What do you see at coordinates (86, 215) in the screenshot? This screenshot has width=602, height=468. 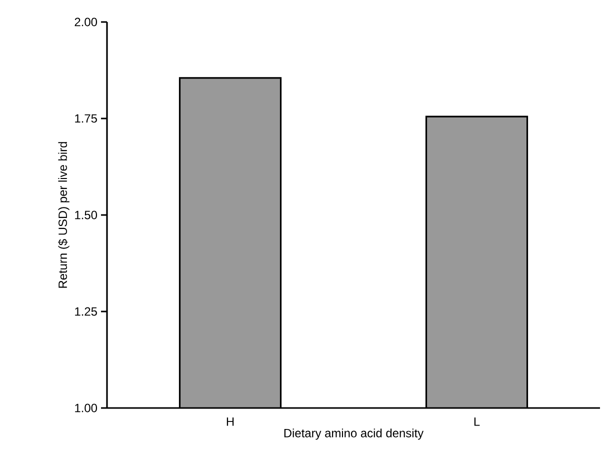 I see `y-tick-label: 1.50` at bounding box center [86, 215].